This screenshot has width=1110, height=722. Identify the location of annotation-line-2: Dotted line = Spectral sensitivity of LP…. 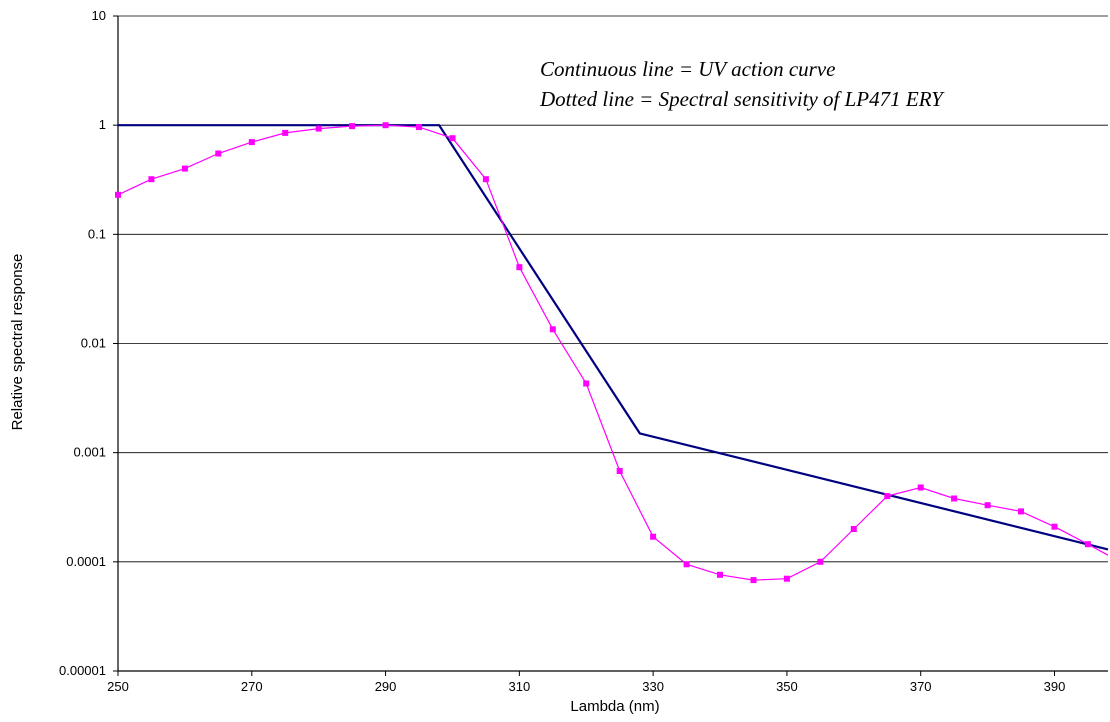
(742, 99).